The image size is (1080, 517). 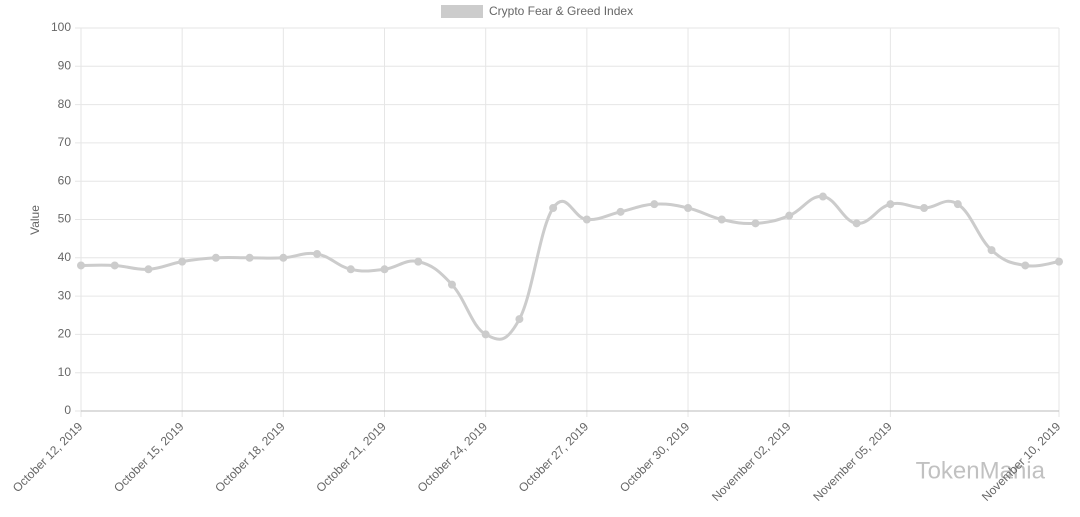 I want to click on y-tick-label: 50, so click(x=65, y=219).